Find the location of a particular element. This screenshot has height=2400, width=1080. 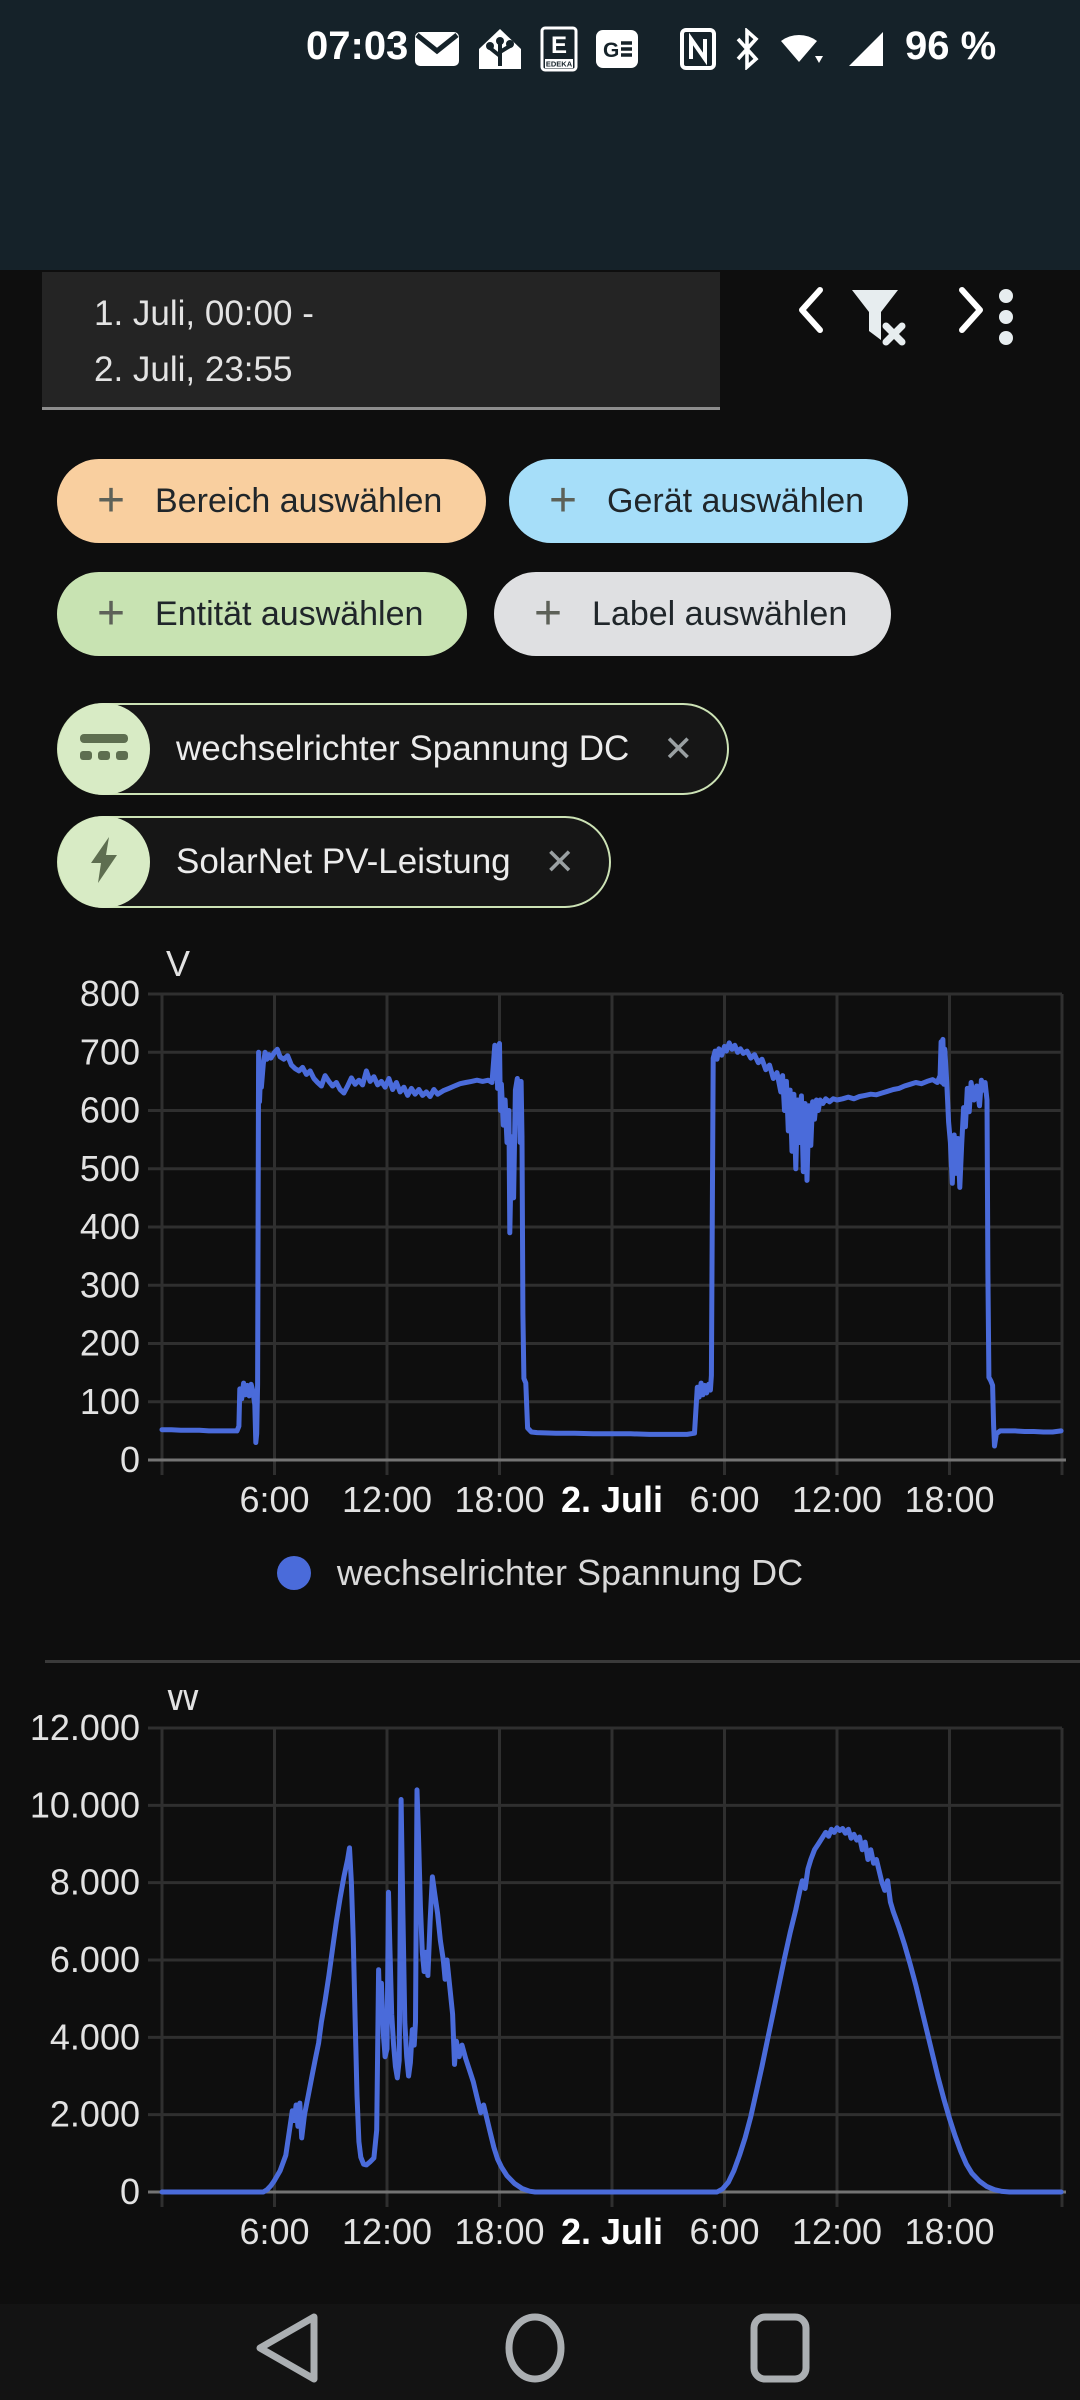

wifi-icon is located at coordinates (803, 49).